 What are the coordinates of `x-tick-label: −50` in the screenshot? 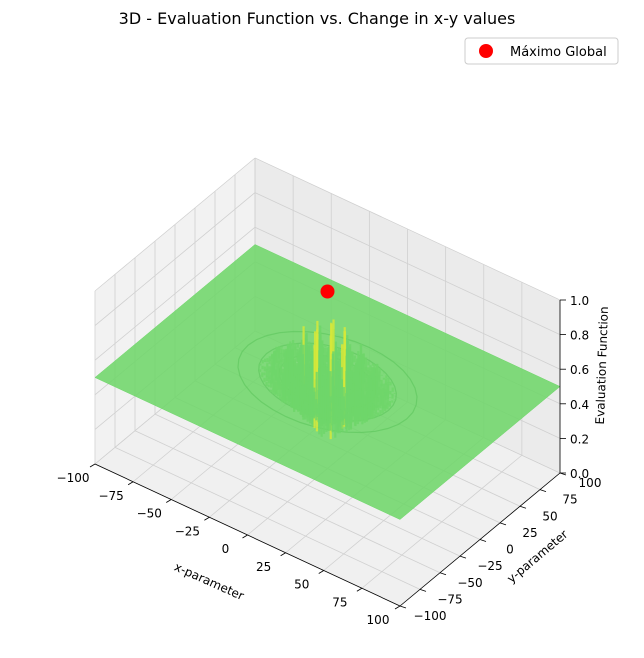 It's located at (149, 514).